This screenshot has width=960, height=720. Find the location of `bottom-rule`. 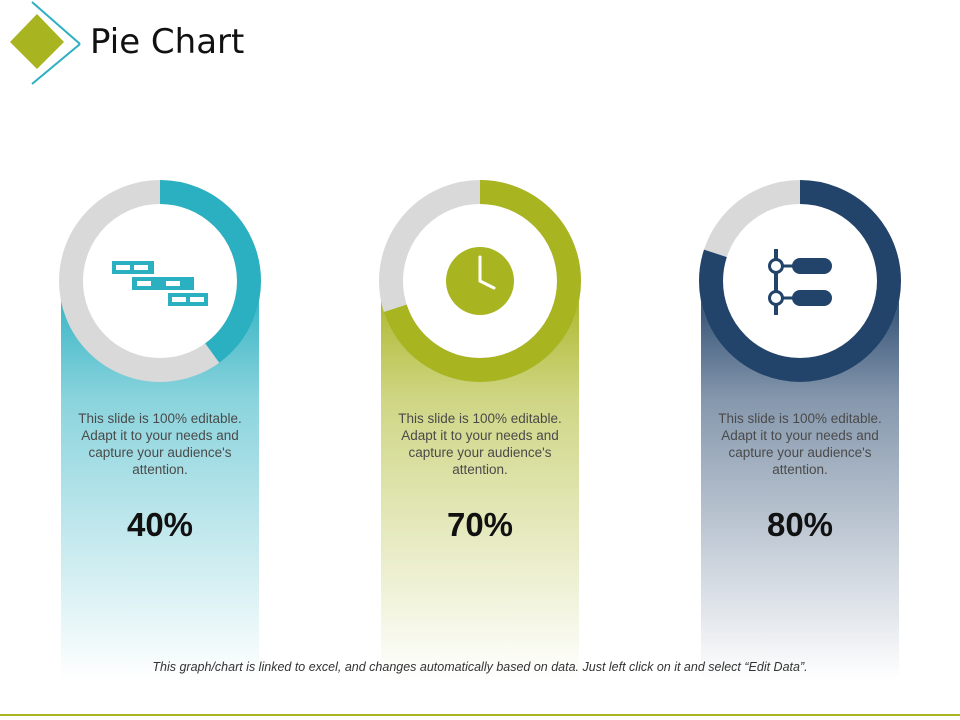

bottom-rule is located at coordinates (480, 715).